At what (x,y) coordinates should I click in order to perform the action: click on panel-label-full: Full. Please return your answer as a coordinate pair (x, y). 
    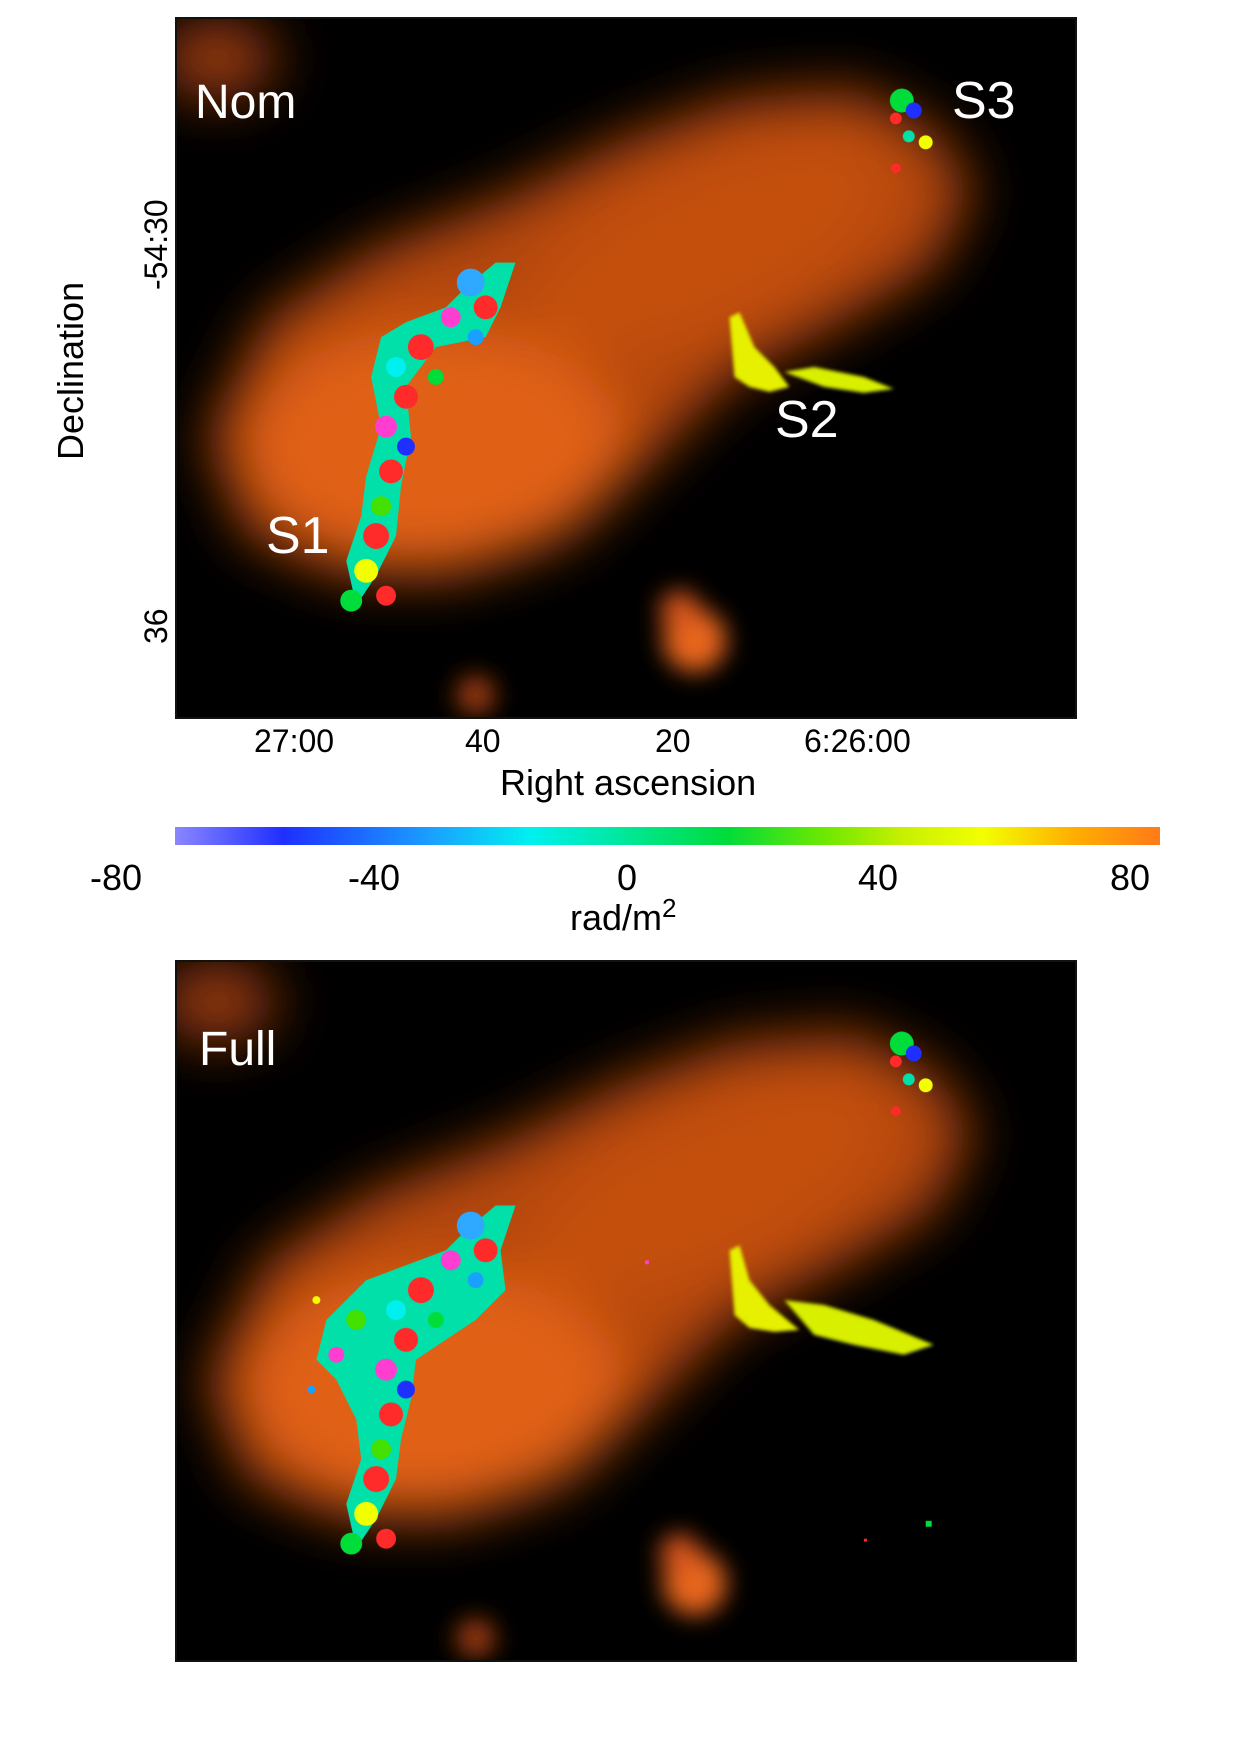
    Looking at the image, I should click on (238, 1049).